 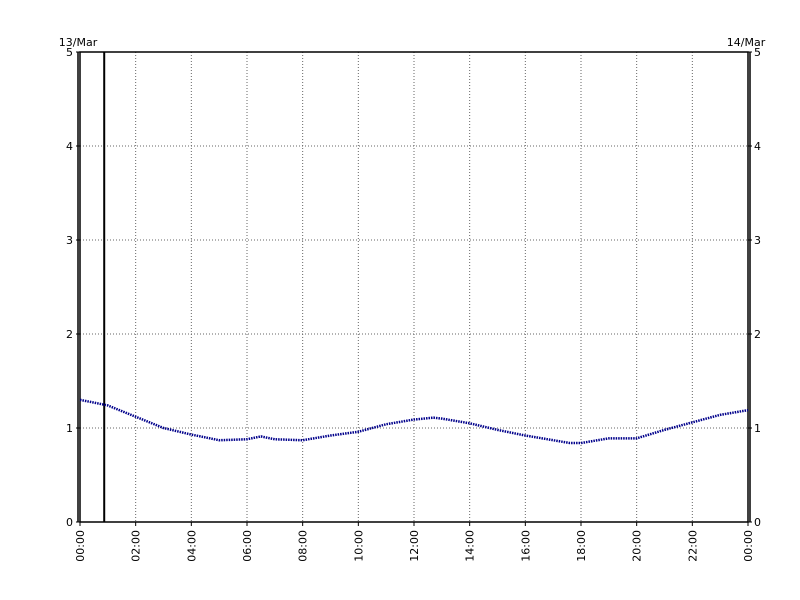 What do you see at coordinates (746, 42) in the screenshot?
I see `date-right: 14/Mar` at bounding box center [746, 42].